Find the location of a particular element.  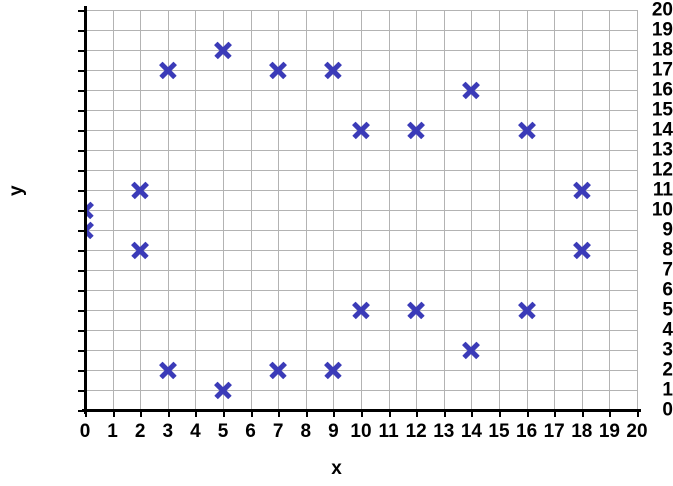

y-axis-tick-label: 9 is located at coordinates (667, 230).